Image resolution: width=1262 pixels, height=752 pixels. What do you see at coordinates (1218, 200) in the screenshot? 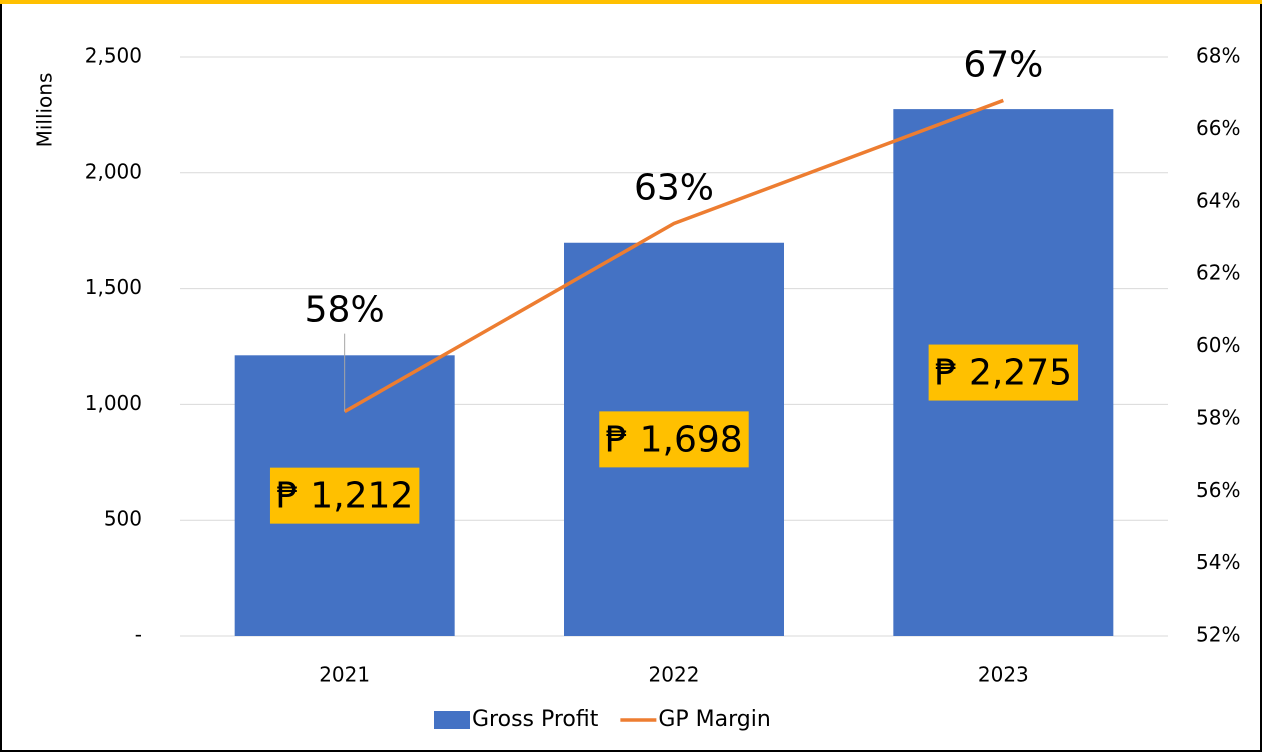
I see `y2-tick-label: 64%` at bounding box center [1218, 200].